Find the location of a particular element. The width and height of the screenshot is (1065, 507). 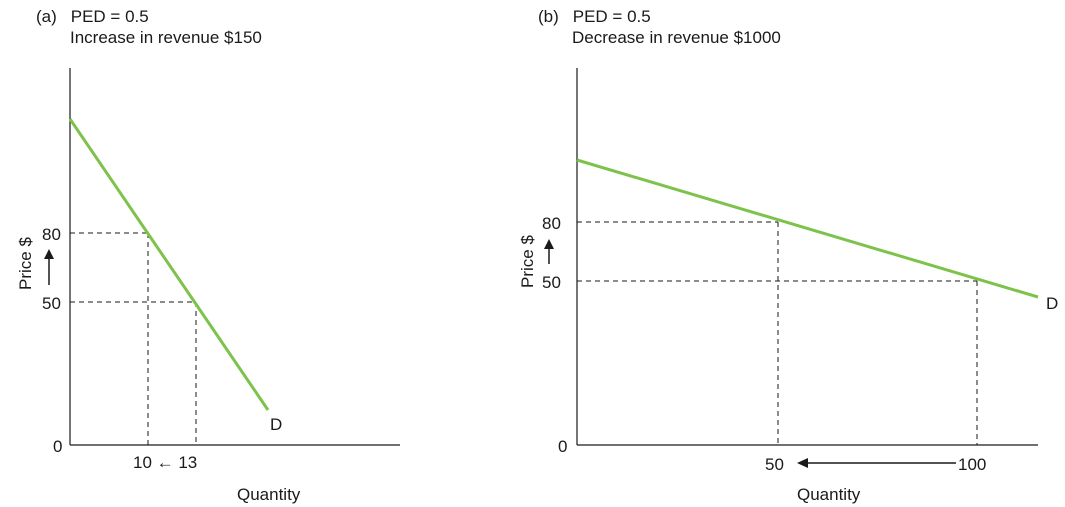

caption-b: (b) PED = 0.5 Decrease in revenue $1000 is located at coordinates (659, 27).